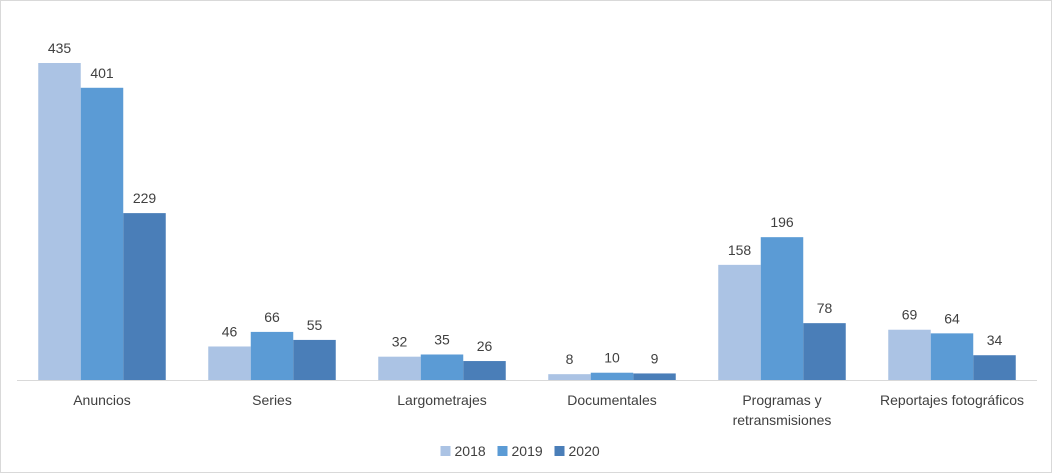 The height and width of the screenshot is (473, 1052). Describe the element at coordinates (952, 318) in the screenshot. I see `data-label-2019-5: 64` at that location.